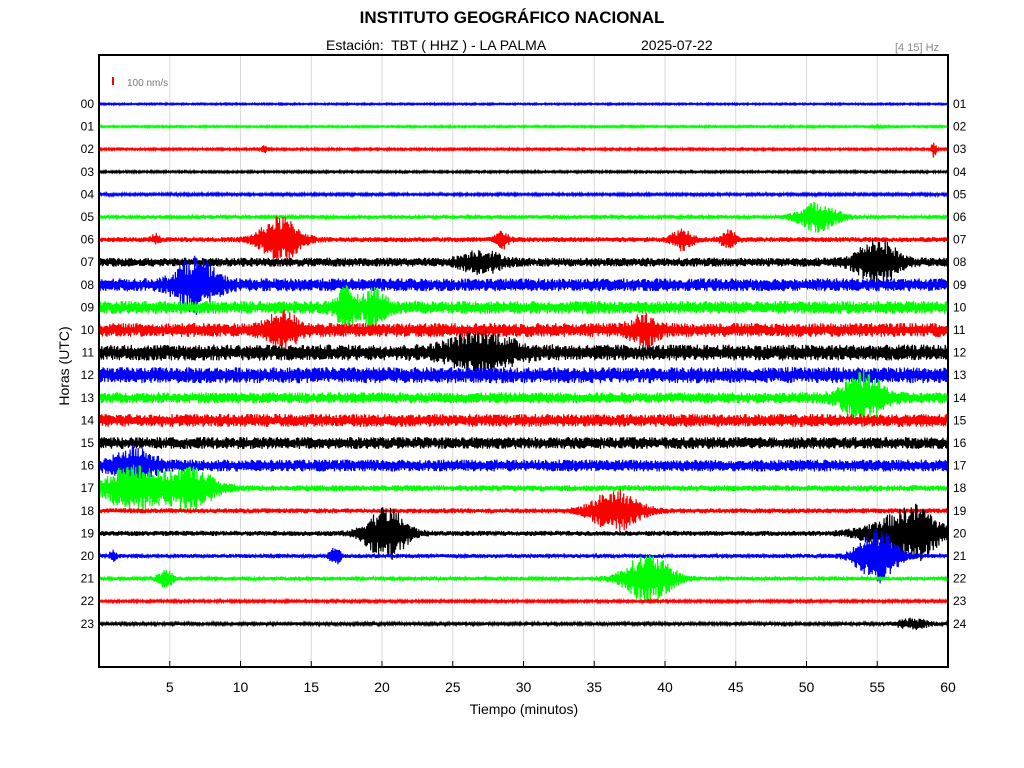  I want to click on right-hour-label: 17, so click(960, 466).